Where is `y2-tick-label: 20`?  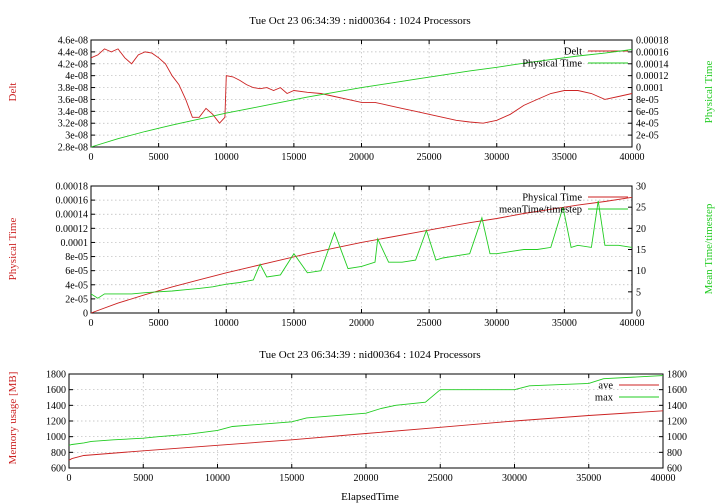 y2-tick-label: 20 is located at coordinates (641, 229).